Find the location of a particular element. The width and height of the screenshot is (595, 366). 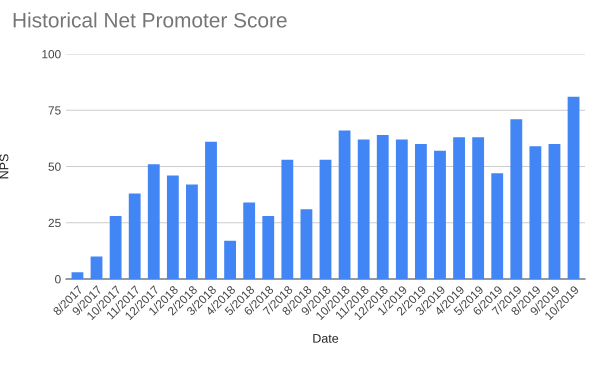

y-tick-label: 0 is located at coordinates (58, 279).